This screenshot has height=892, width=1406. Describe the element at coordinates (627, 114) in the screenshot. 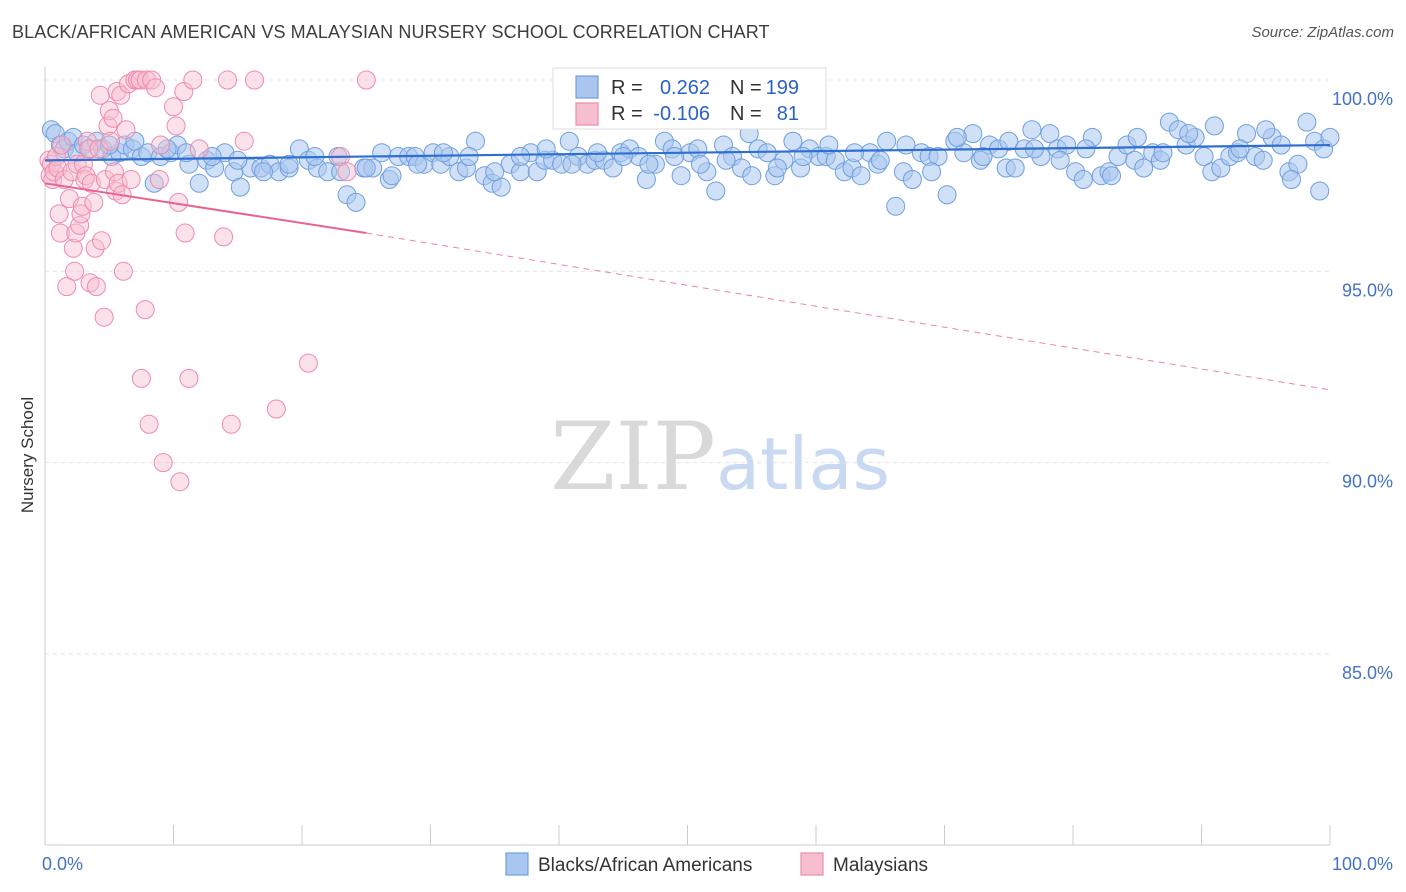

I see `legend-r-label-1: R =` at that location.